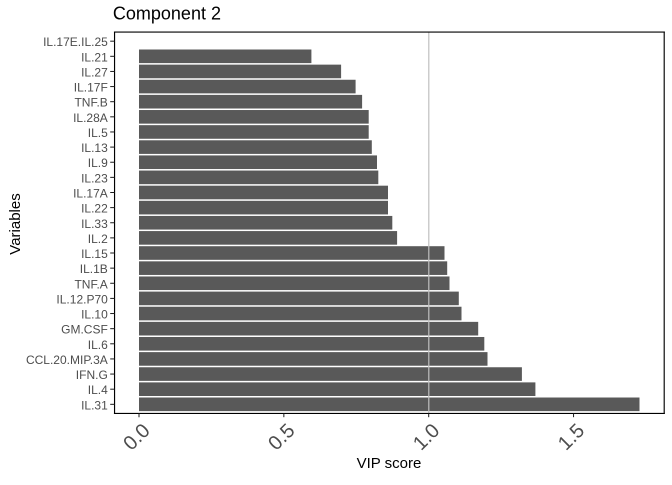 This screenshot has width=672, height=485. What do you see at coordinates (94, 224) in the screenshot?
I see `svg-text: IL.33` at bounding box center [94, 224].